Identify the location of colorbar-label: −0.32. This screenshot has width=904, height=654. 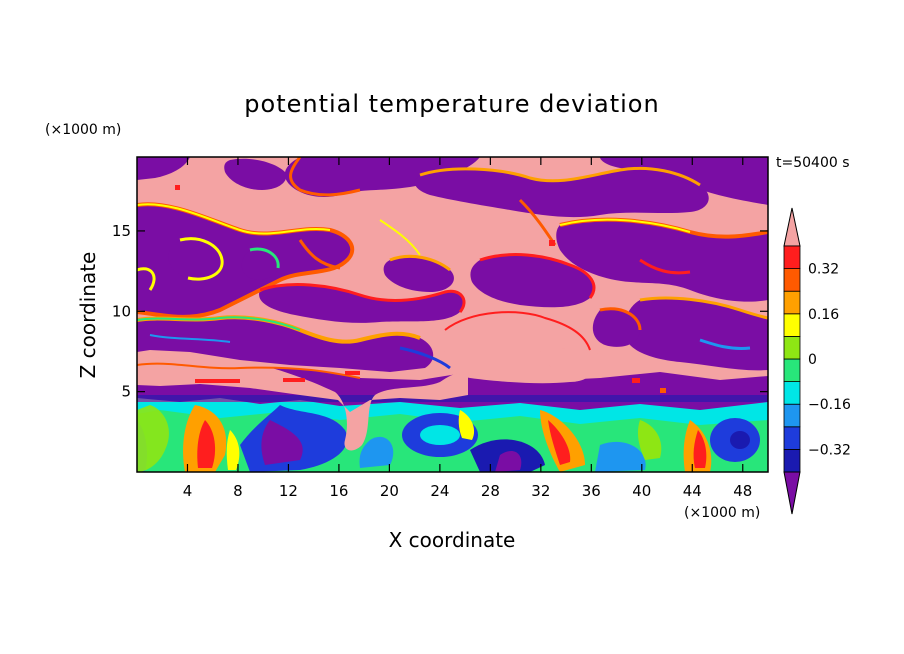
(829, 450).